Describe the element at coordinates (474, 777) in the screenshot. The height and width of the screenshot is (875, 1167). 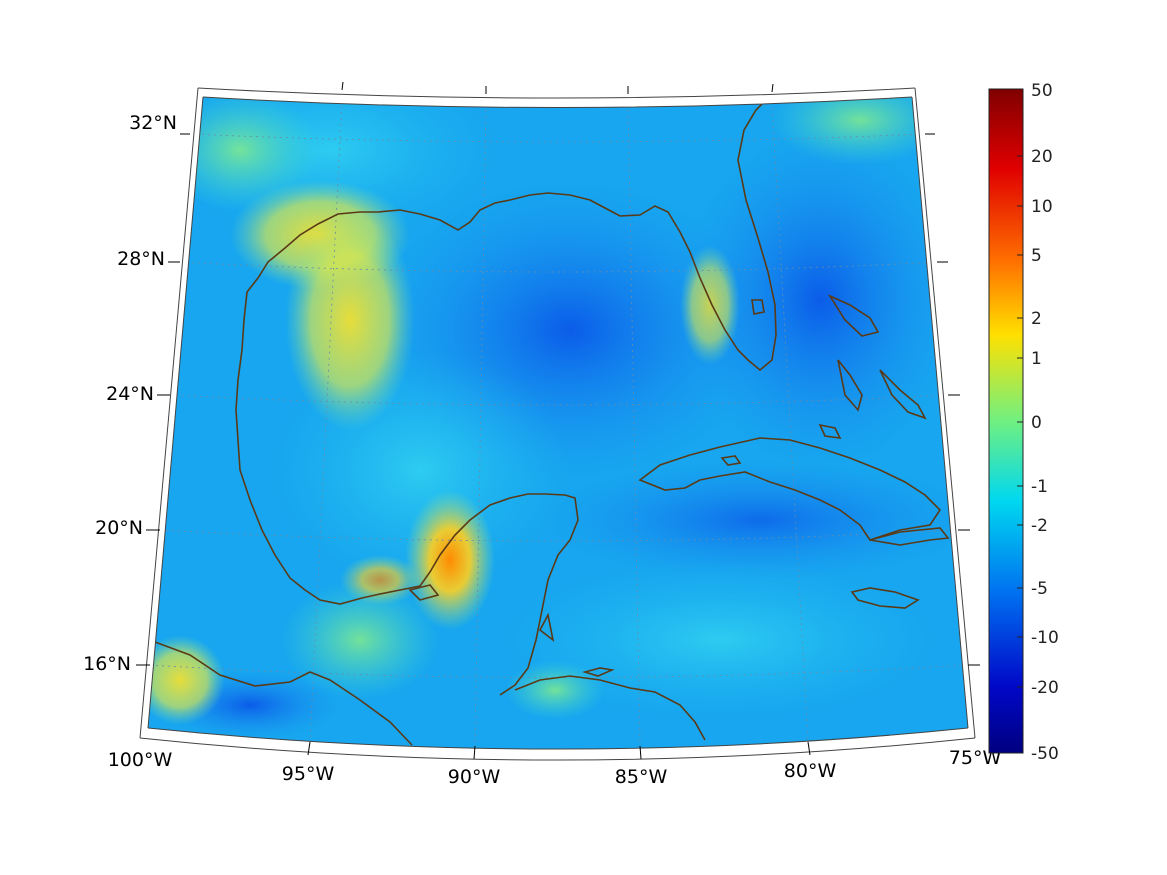
I see `lon-label-90w: 90°W` at that location.